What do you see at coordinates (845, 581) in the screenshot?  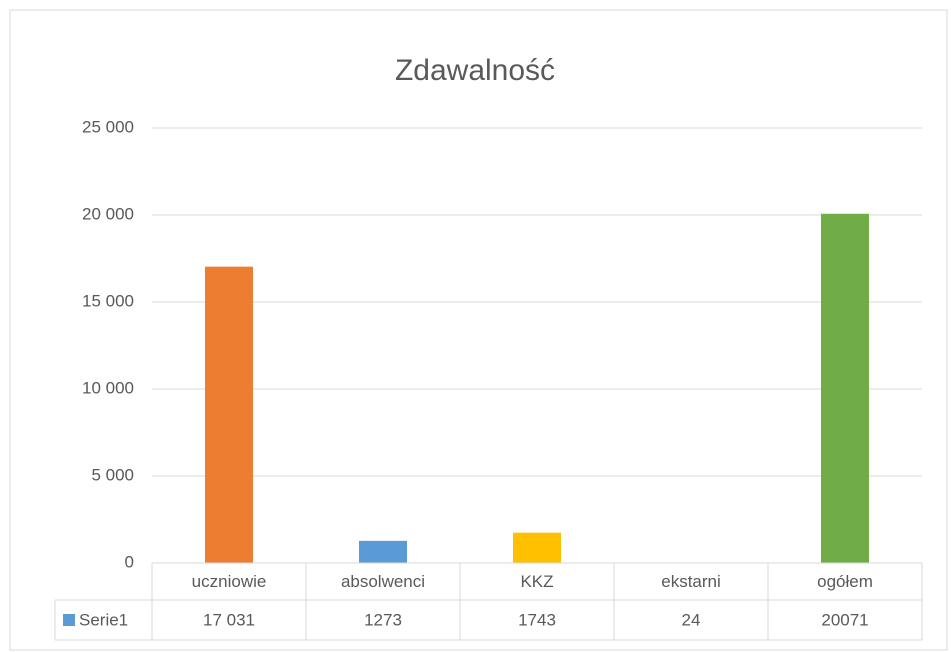 I see `x-tick-label: ogółem` at bounding box center [845, 581].